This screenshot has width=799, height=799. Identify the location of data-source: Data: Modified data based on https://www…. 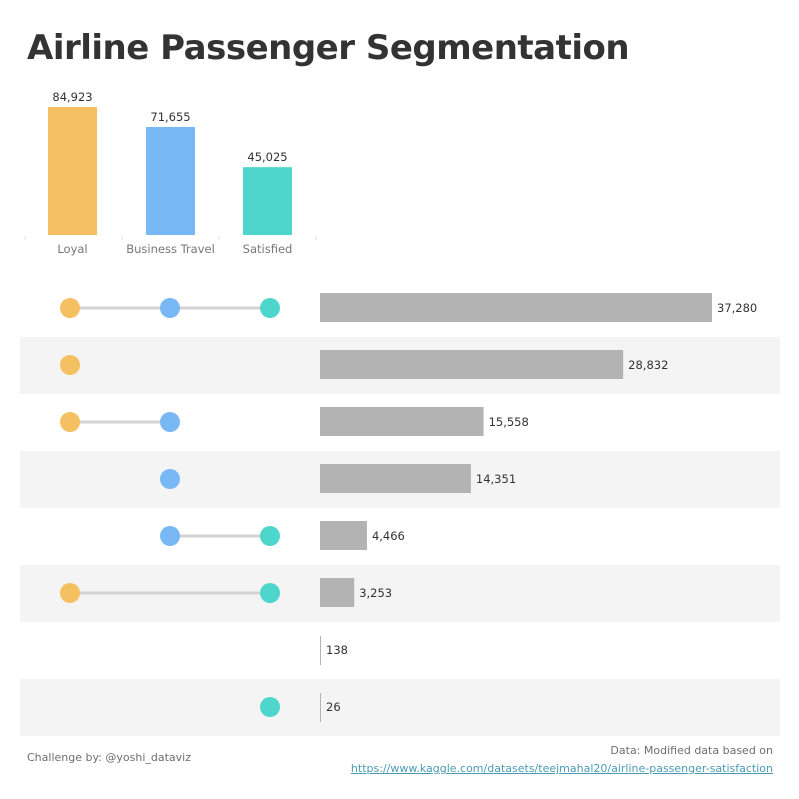
(562, 760).